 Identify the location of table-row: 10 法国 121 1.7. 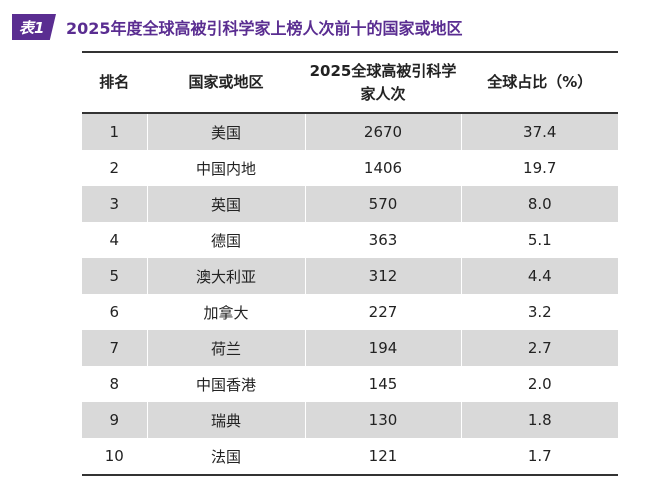
(350, 457).